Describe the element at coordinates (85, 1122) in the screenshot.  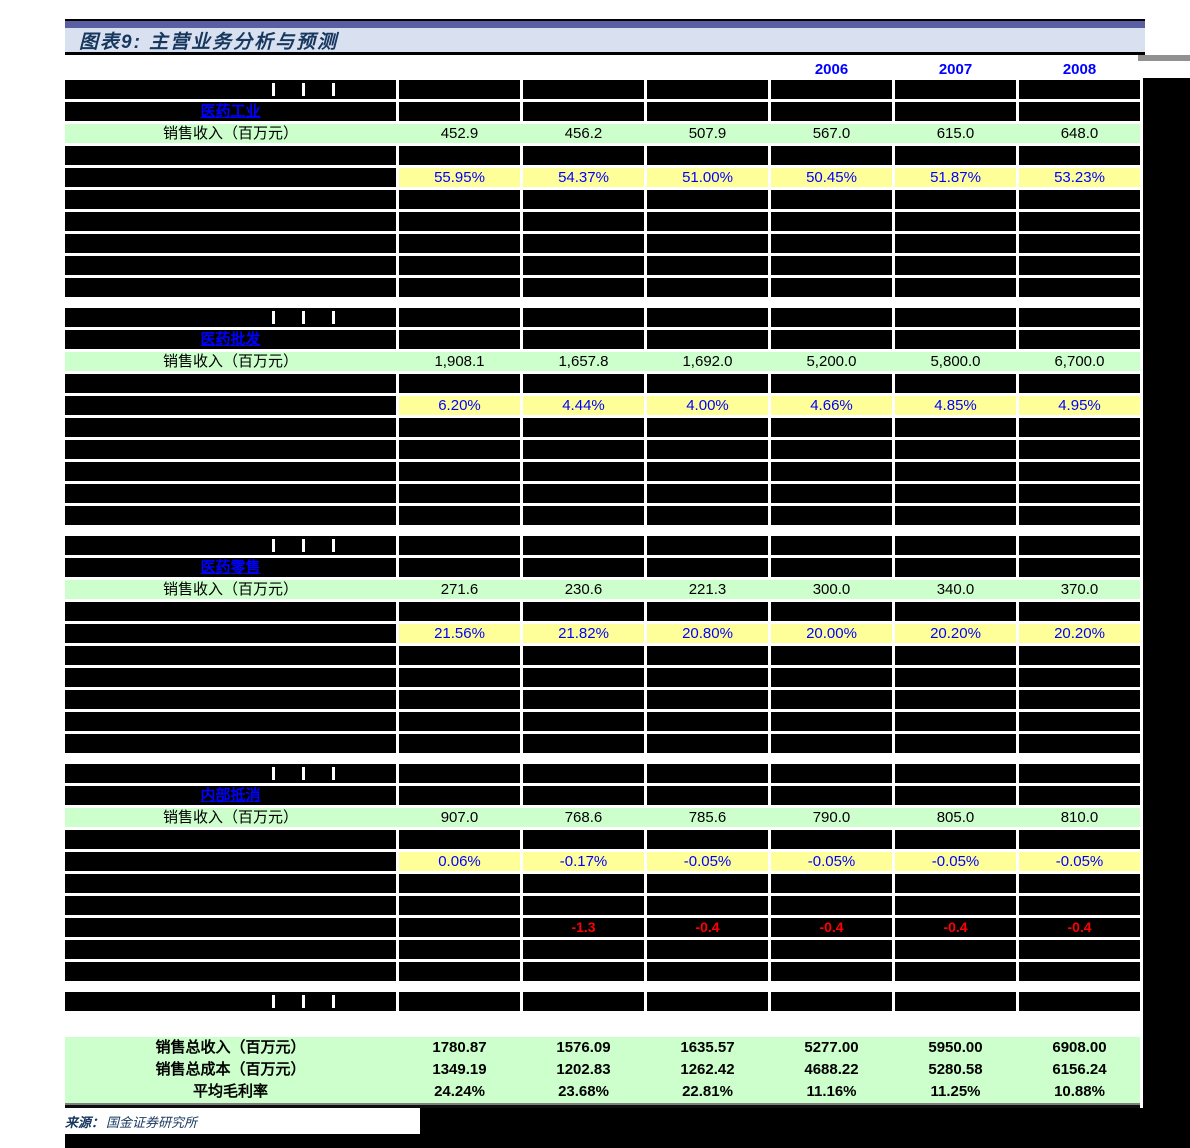
I see `source-label: 来源：` at that location.